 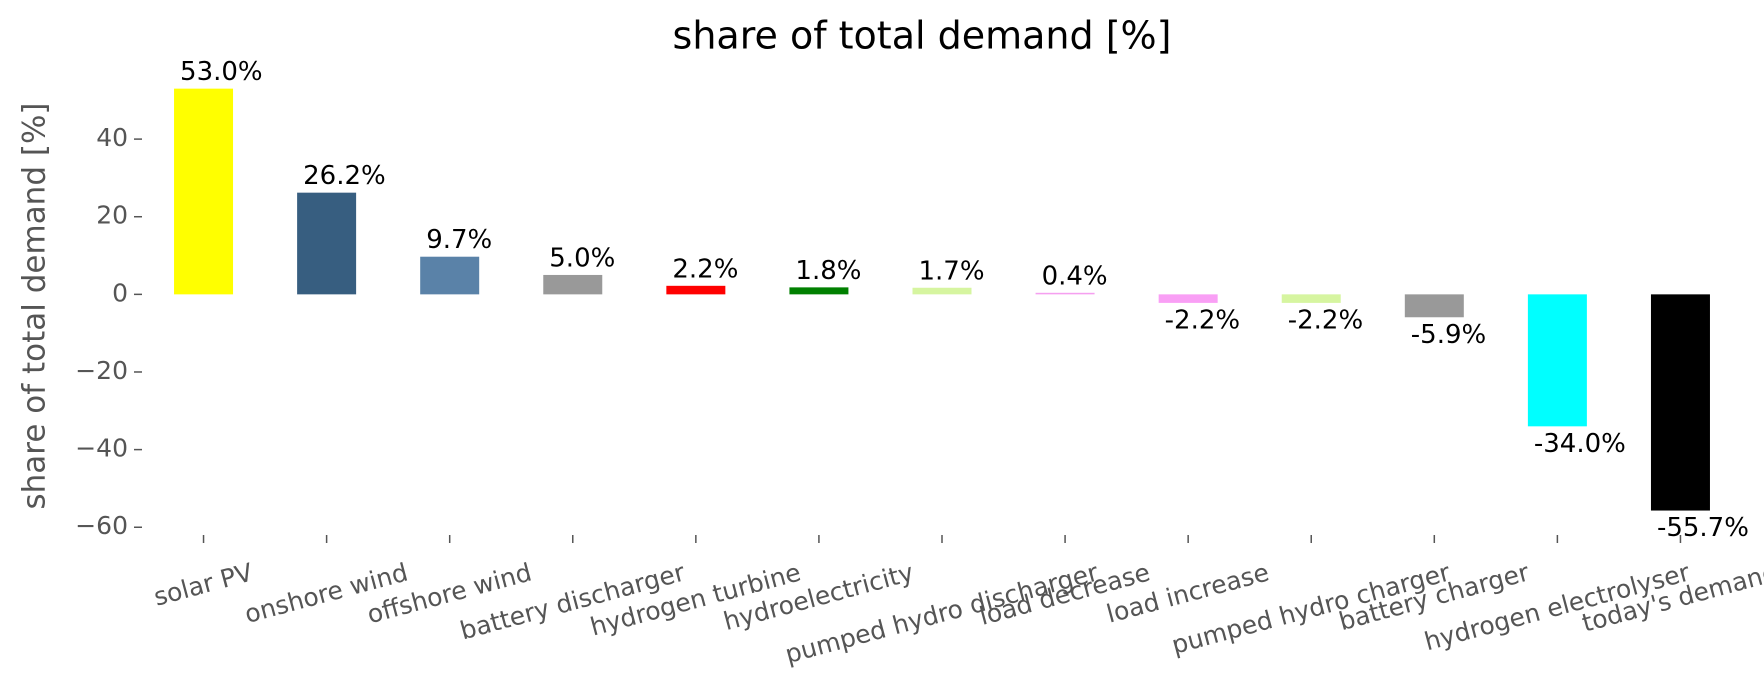 I want to click on value-label: 53.0%, so click(x=221, y=72).